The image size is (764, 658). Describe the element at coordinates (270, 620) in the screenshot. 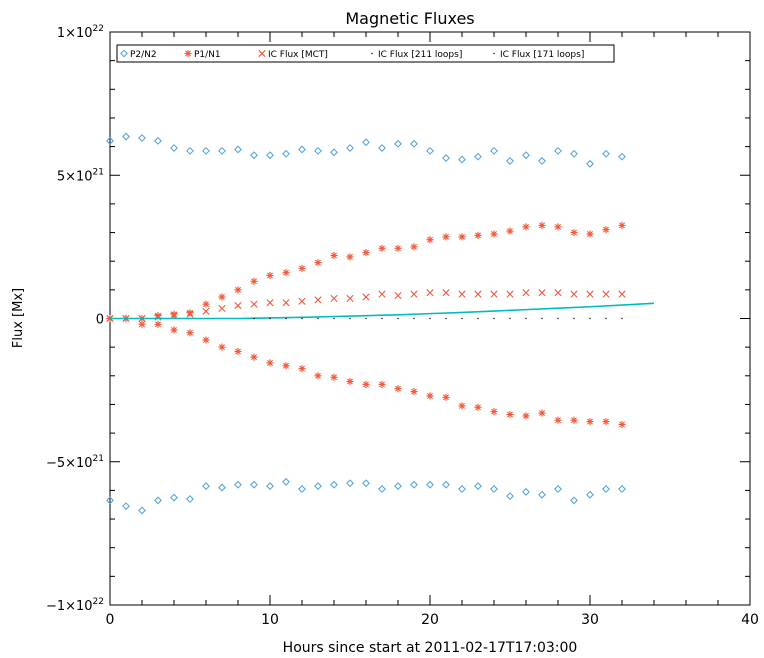

I see `x-tick-label: 10` at that location.